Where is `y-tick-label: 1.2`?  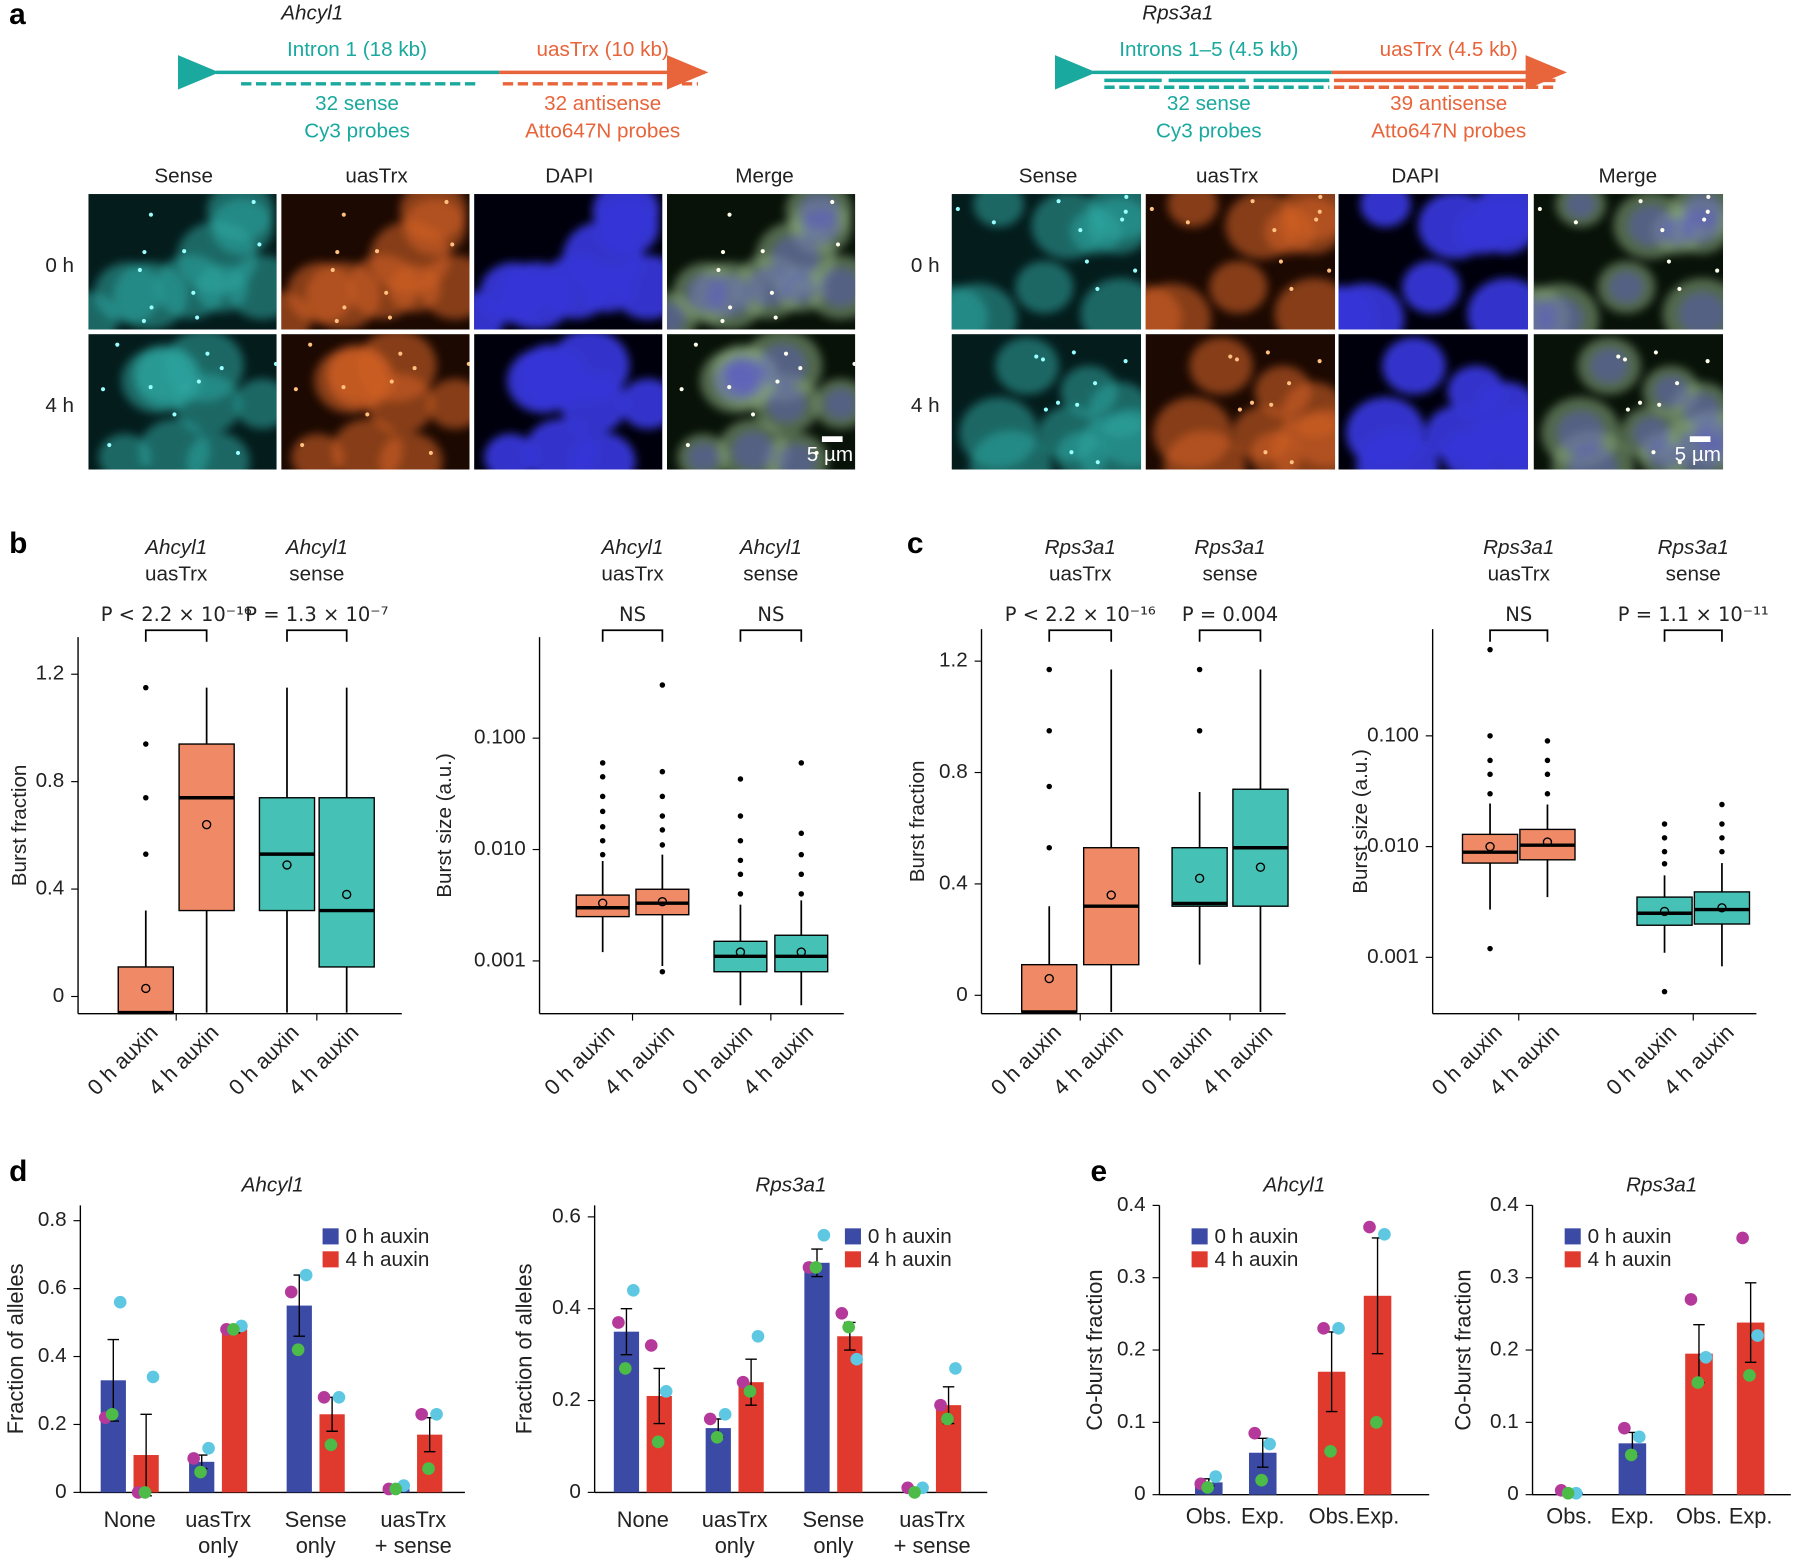
y-tick-label: 1.2 is located at coordinates (50, 673).